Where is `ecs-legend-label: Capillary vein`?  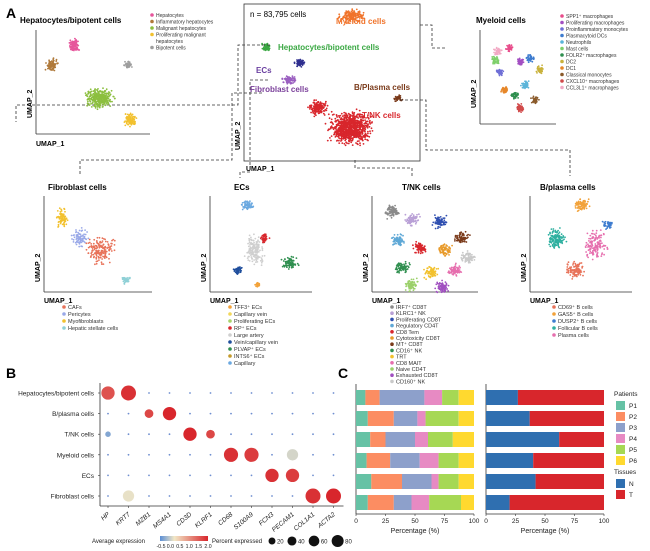
ecs-legend-label: Capillary vein is located at coordinates (250, 315).